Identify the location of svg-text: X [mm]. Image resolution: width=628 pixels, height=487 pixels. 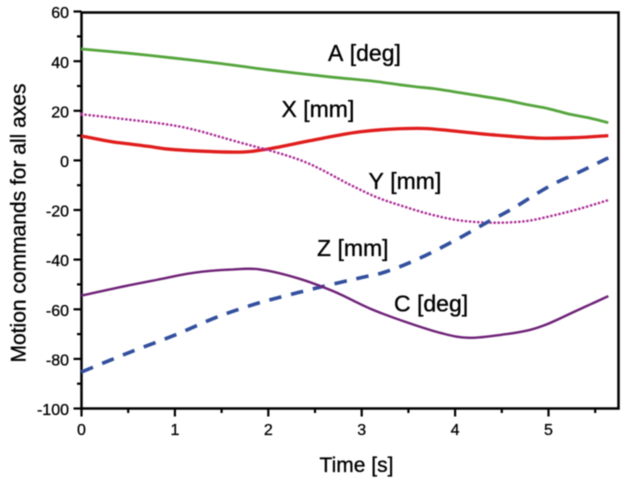
(318, 109).